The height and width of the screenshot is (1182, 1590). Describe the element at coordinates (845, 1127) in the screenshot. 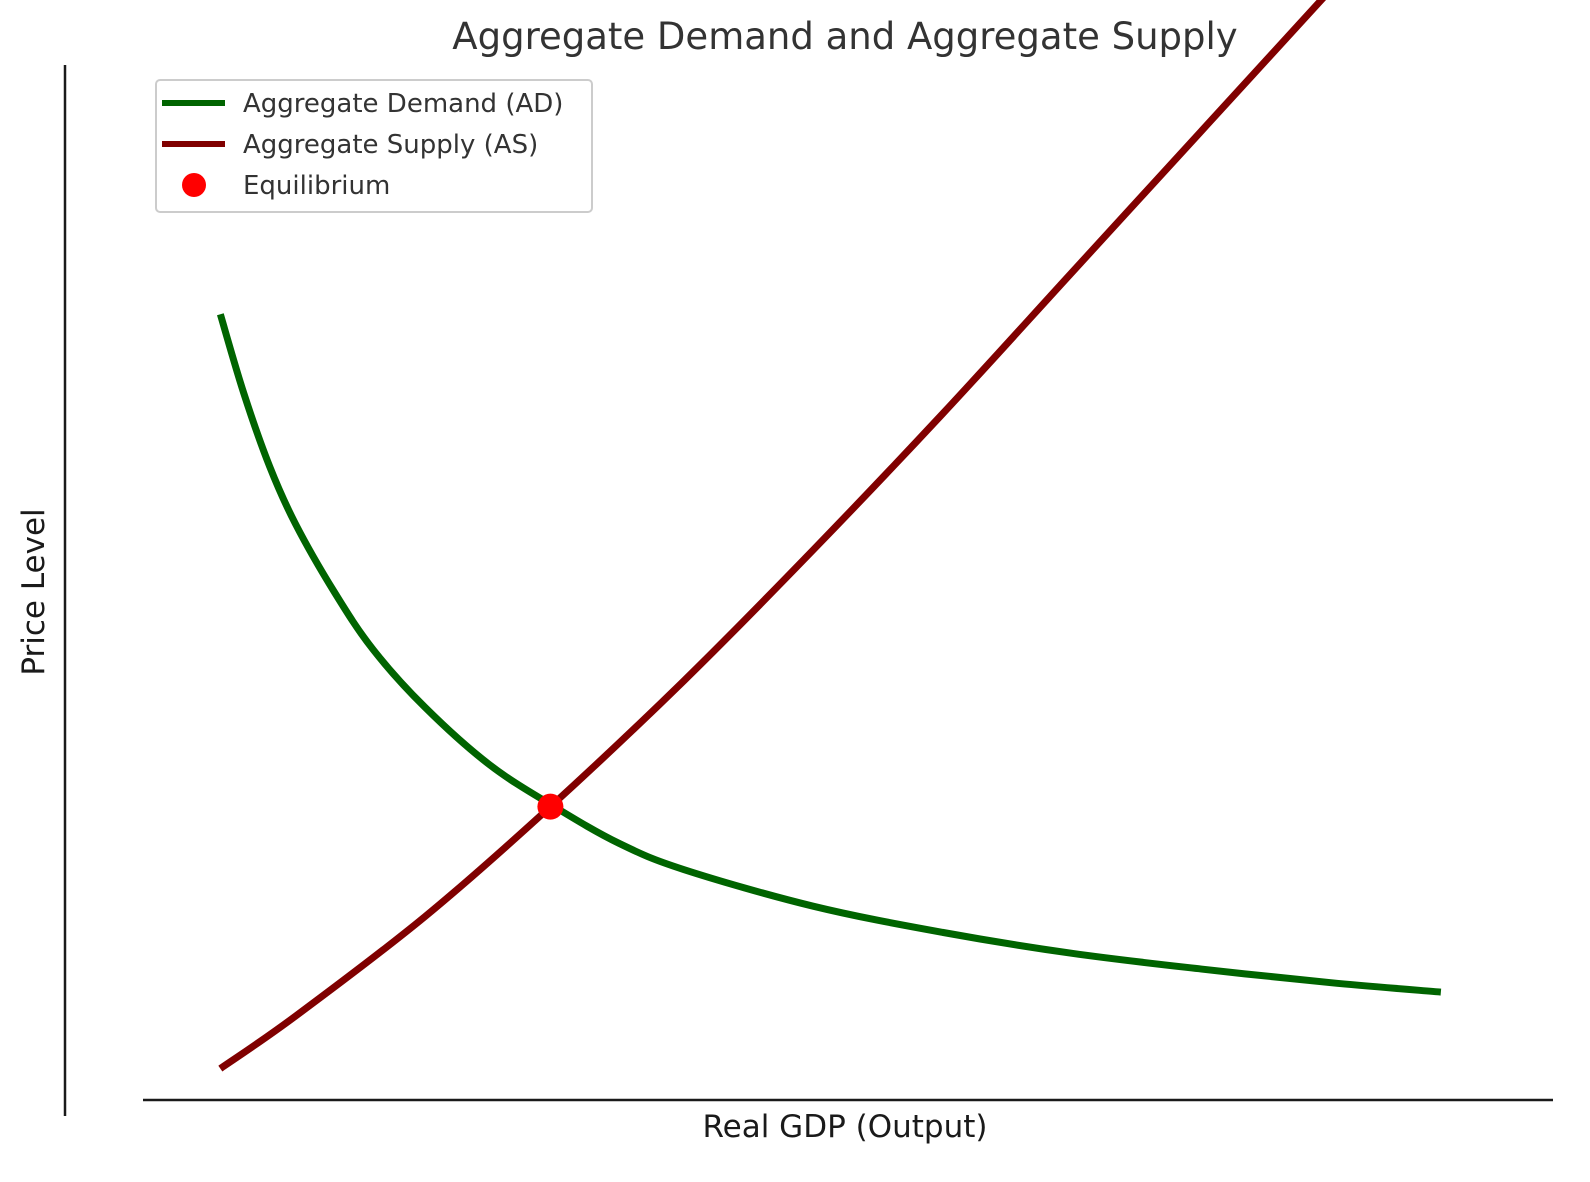

I see `x-axis-label: Real GDP (Output)` at that location.